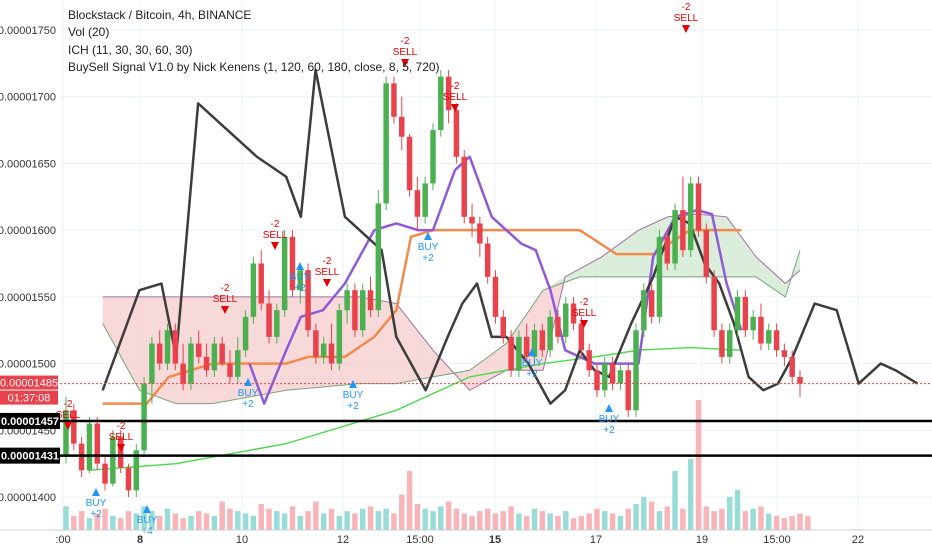 This screenshot has width=932, height=550. I want to click on legend-ichimoku: ICH (11, 30, 30, 60, 30), so click(130, 50).